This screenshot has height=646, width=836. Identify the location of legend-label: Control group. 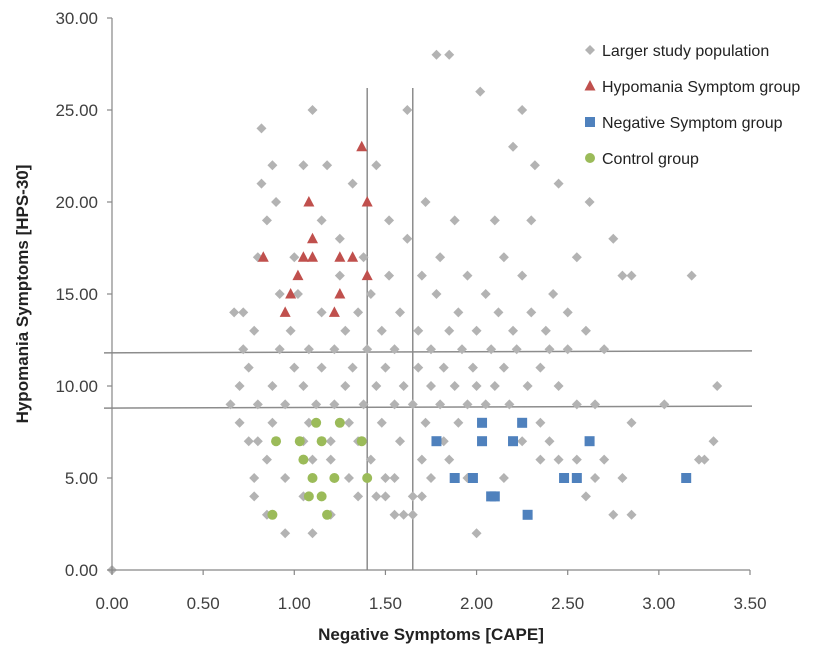
(650, 159).